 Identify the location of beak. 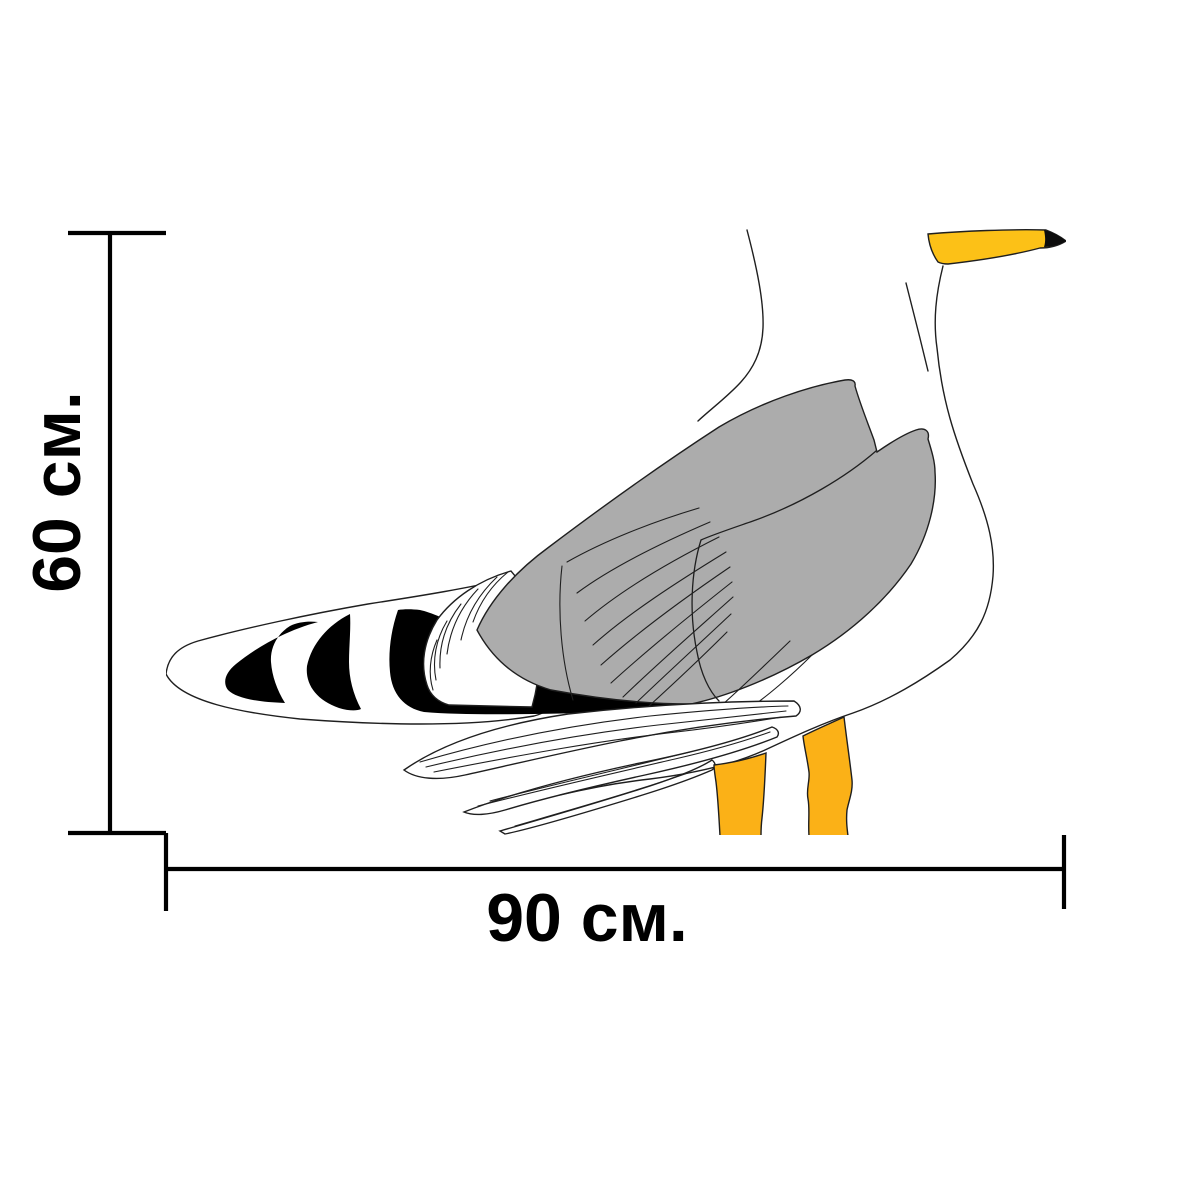
(996, 247).